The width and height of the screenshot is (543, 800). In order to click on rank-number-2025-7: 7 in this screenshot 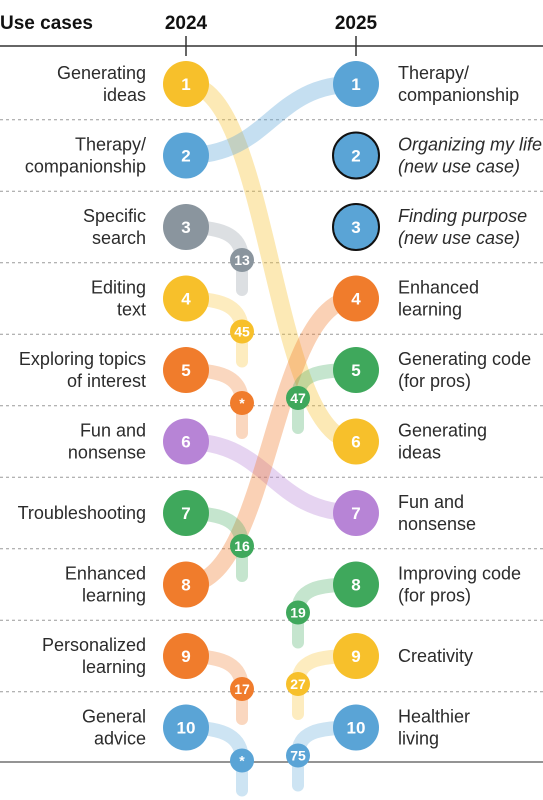, I will do `click(355, 513)`.